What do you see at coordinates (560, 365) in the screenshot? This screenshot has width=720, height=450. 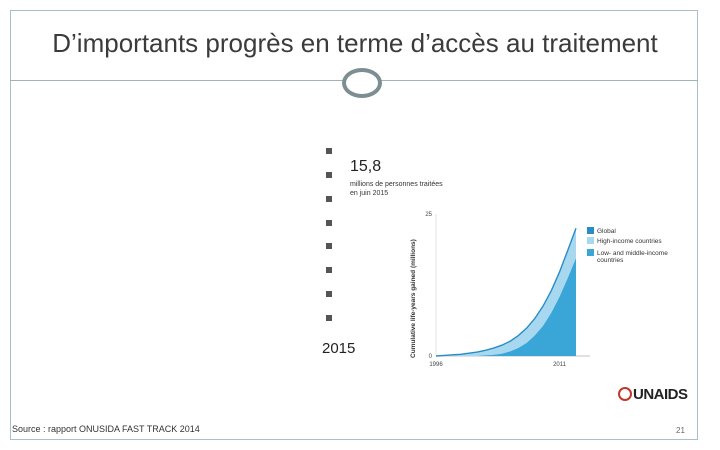 I see `x-tick-label: 2011` at bounding box center [560, 365].